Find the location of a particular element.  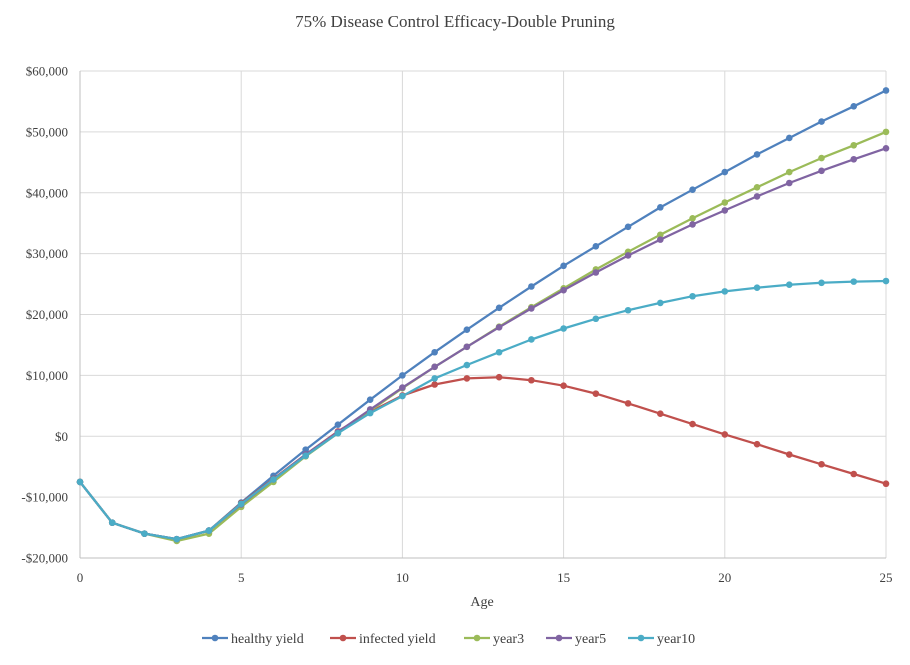

legend-item: year5 is located at coordinates (576, 639).